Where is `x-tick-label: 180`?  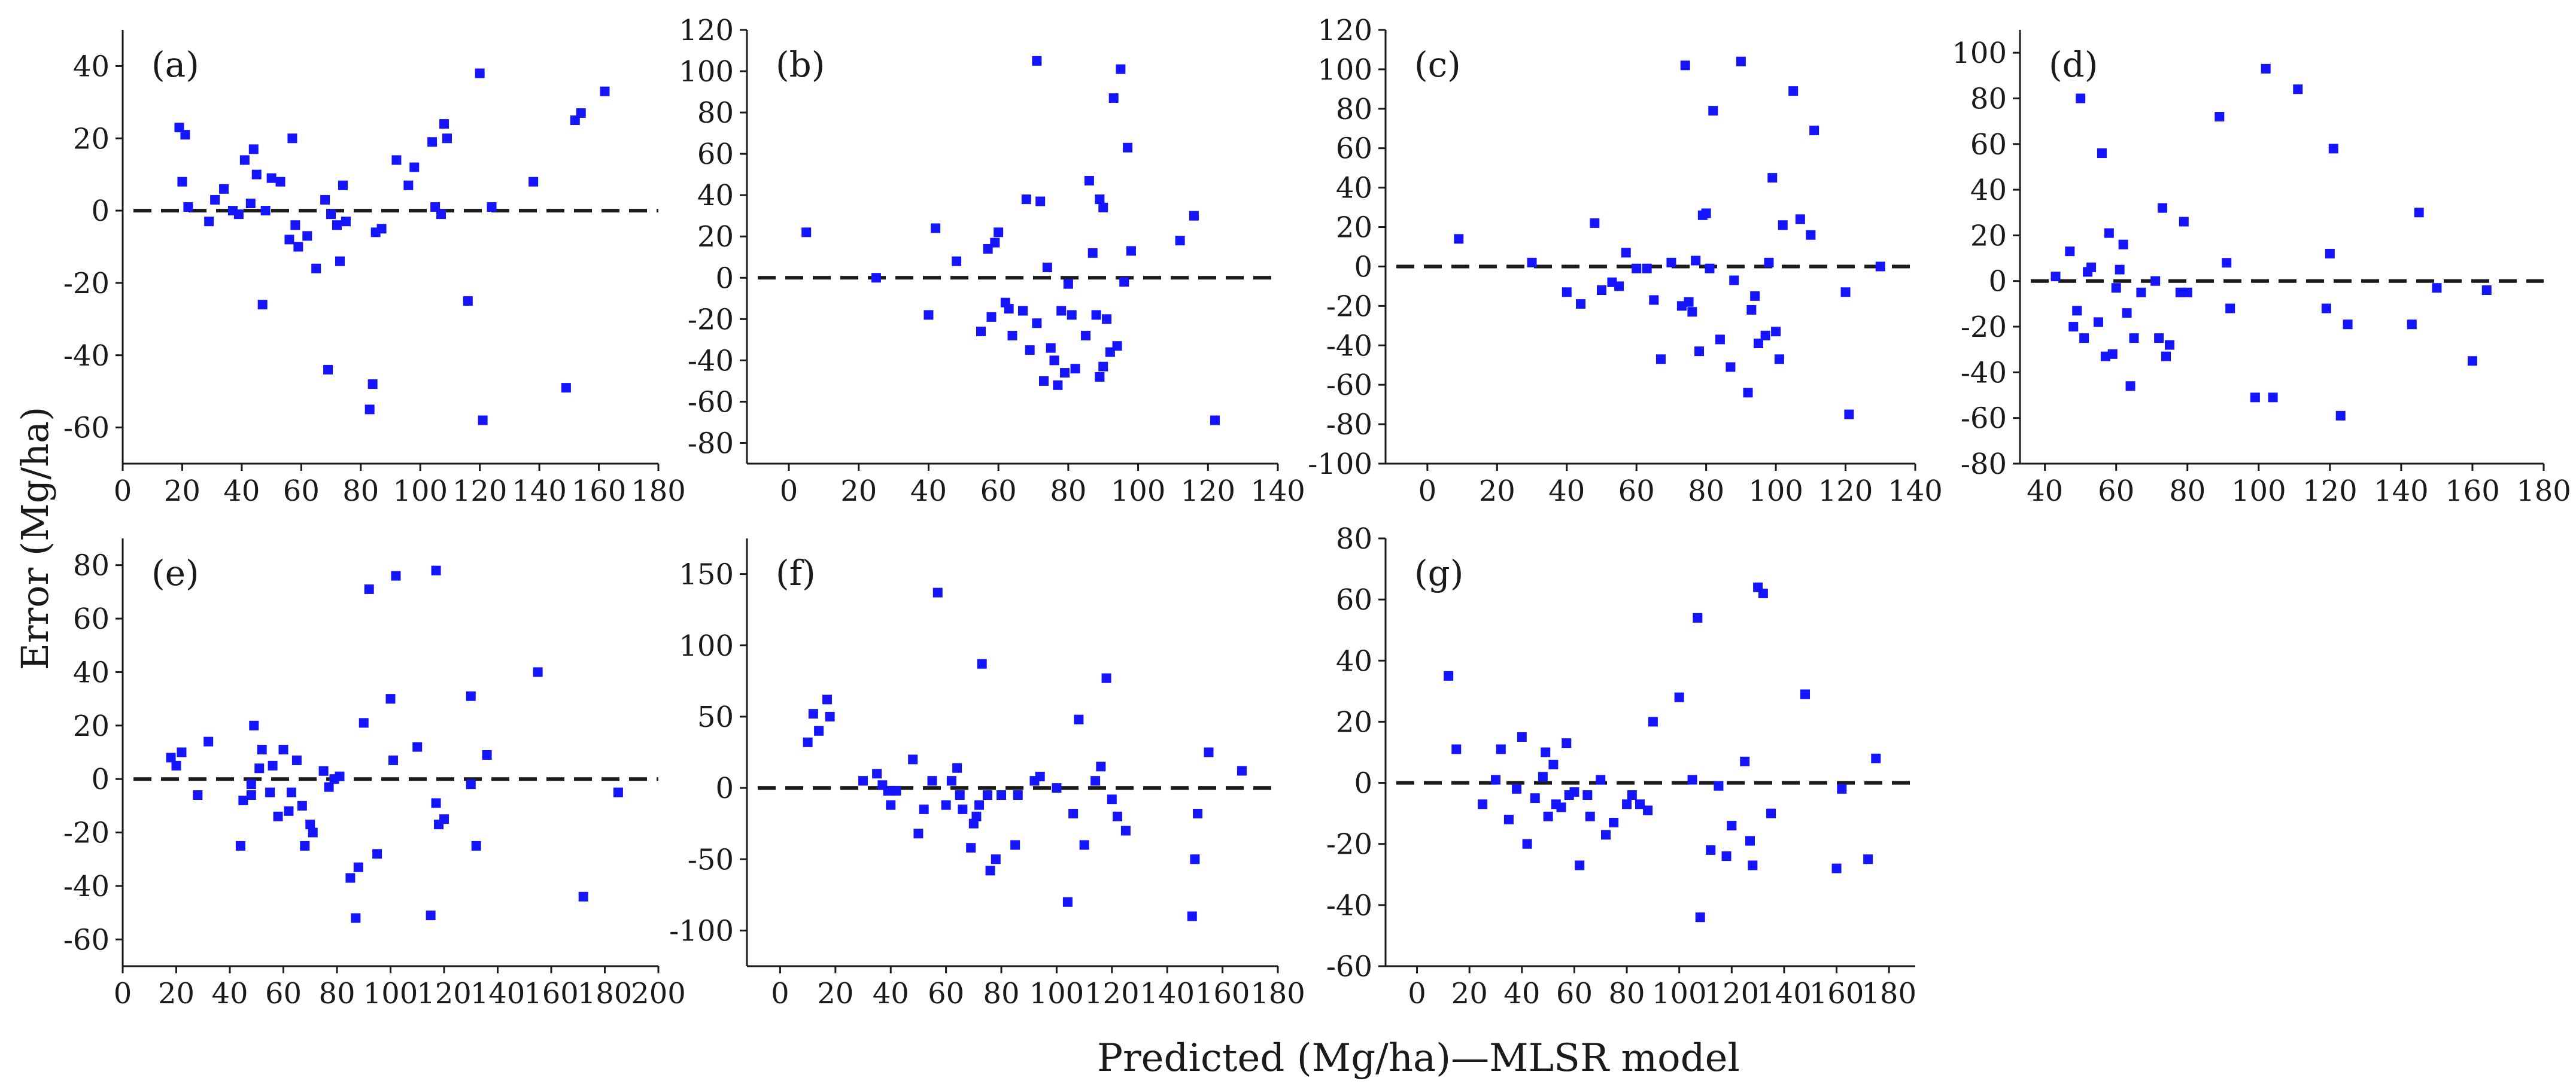
x-tick-label: 180 is located at coordinates (605, 993).